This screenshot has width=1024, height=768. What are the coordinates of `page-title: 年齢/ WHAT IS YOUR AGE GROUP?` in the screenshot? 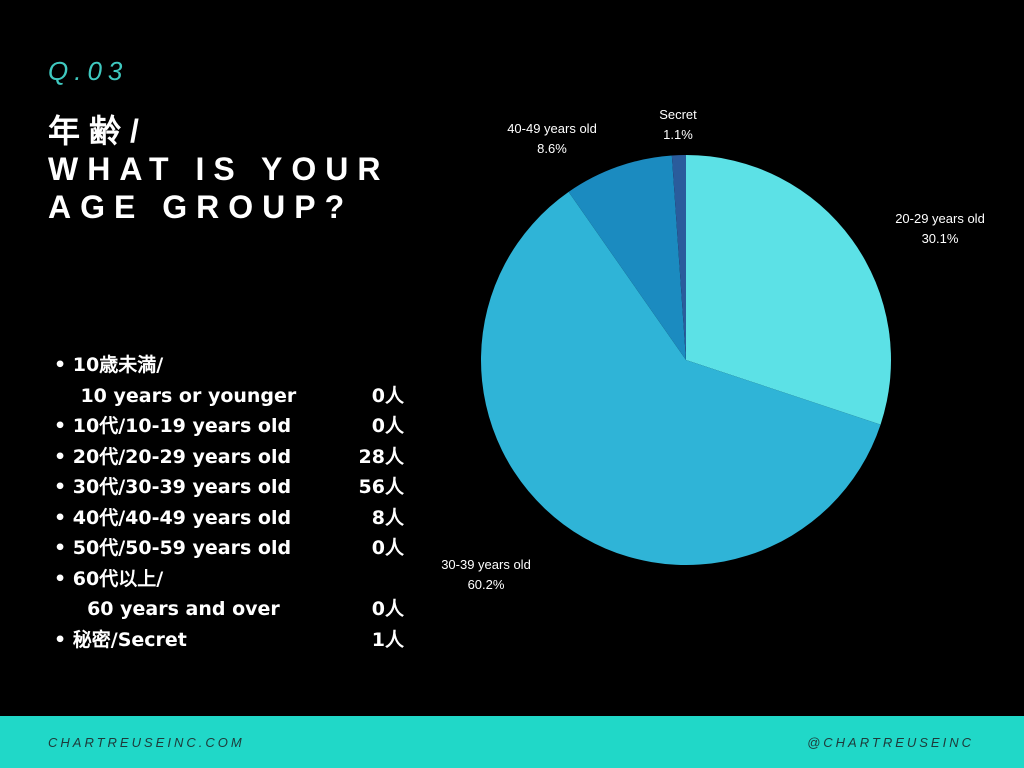 It's located at (218, 169).